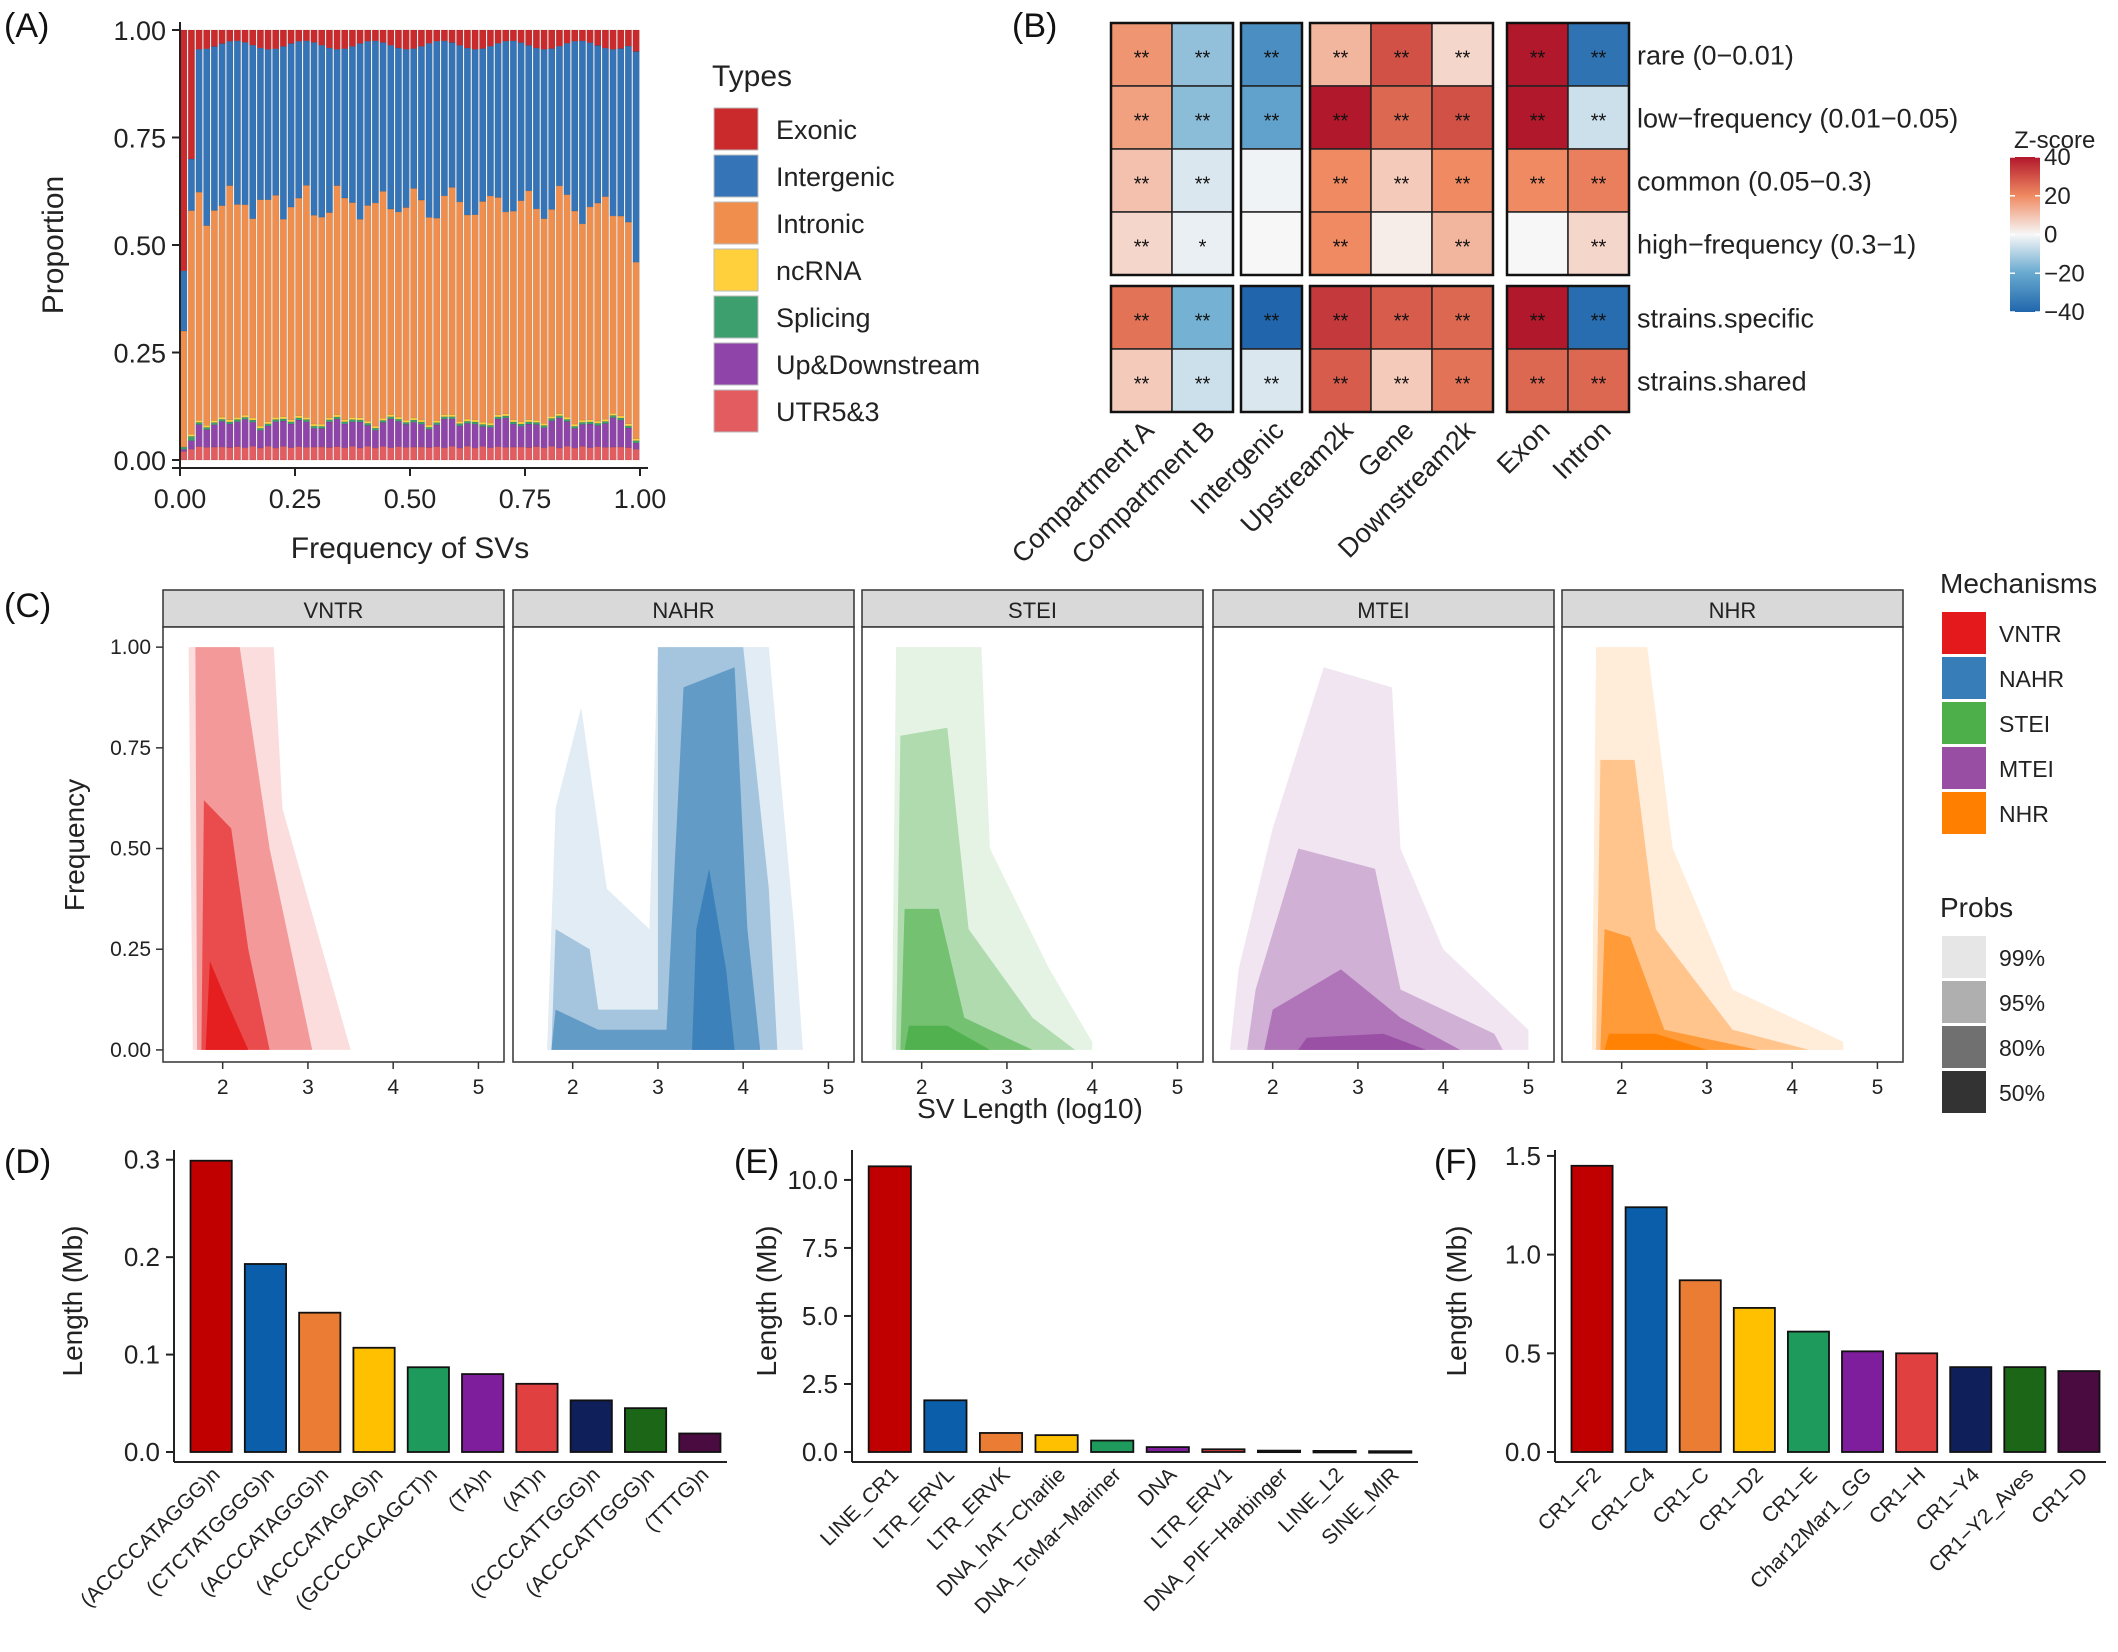  Describe the element at coordinates (375, 439) in the screenshot. I see `stack-bar-A-25-UpDown` at that location.